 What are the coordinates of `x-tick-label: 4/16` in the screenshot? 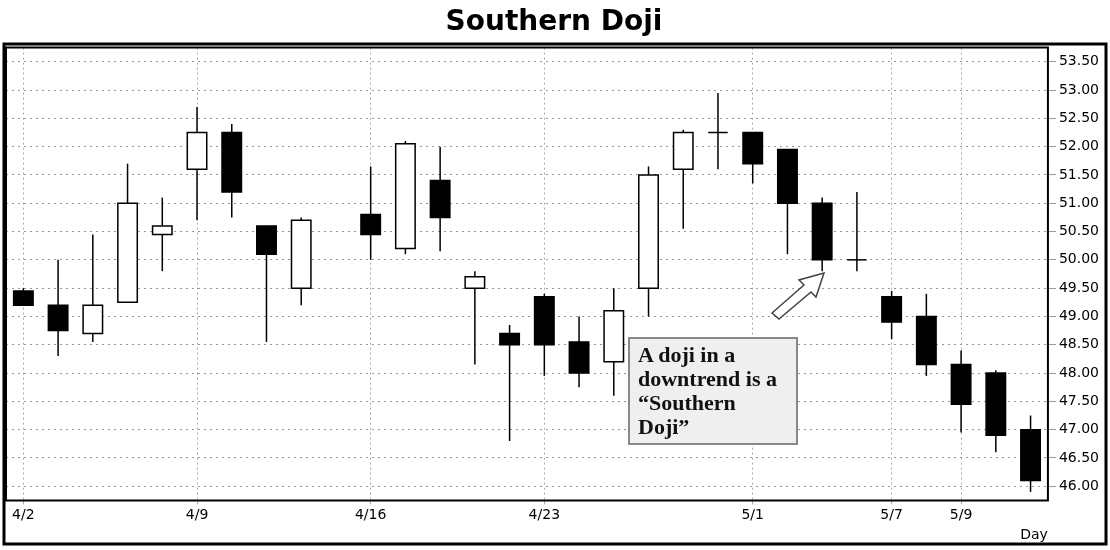 It's located at (370, 514).